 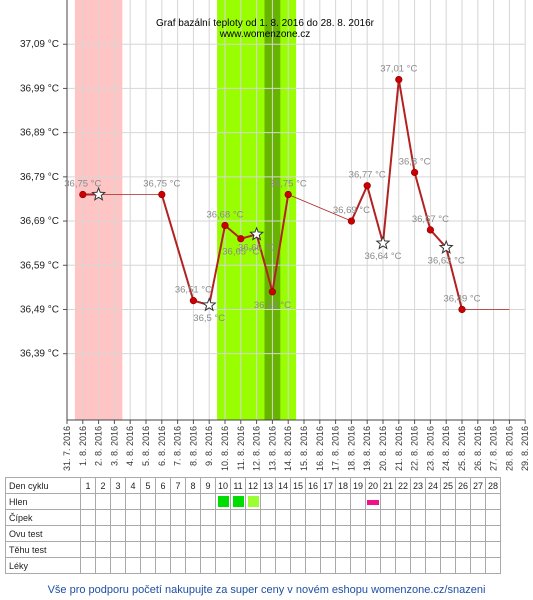 What do you see at coordinates (493, 485) in the screenshot?
I see `table-cell: 28` at bounding box center [493, 485].